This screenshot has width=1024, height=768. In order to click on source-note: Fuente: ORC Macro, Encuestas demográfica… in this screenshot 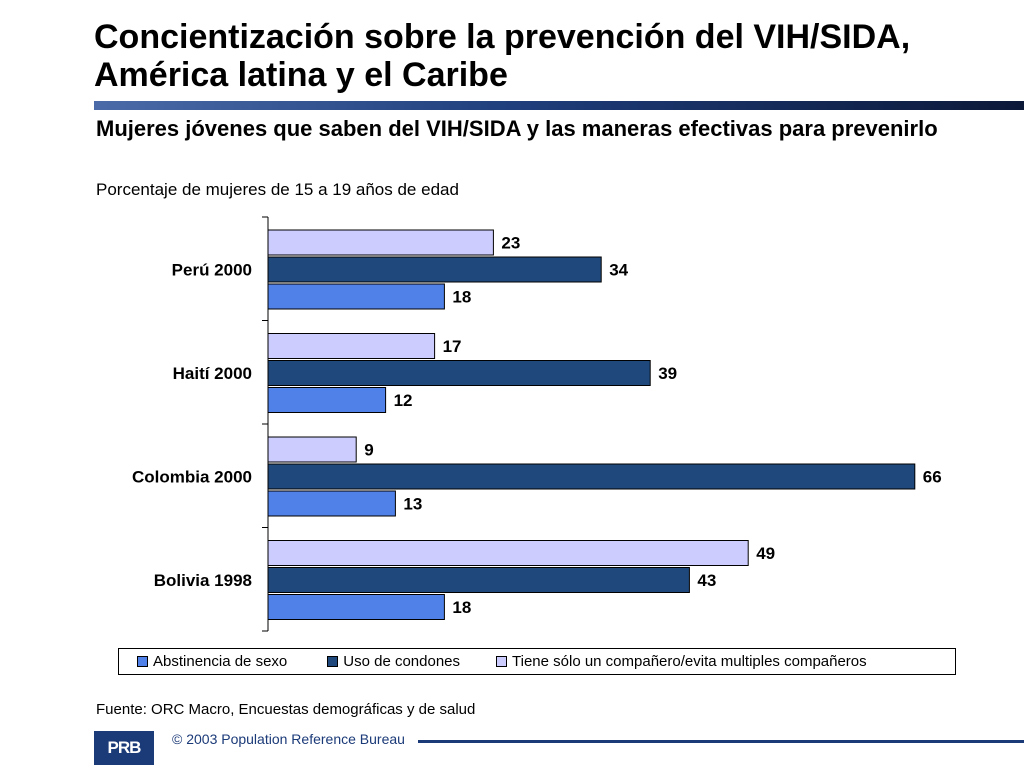, I will do `click(286, 709)`.